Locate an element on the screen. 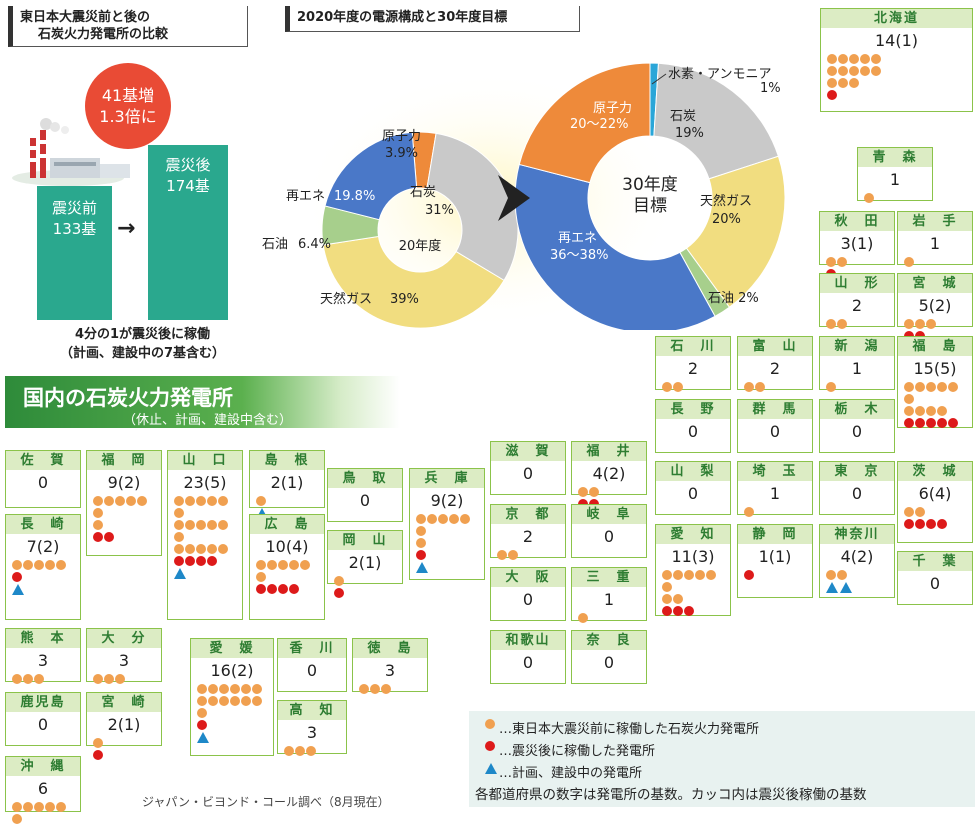 This screenshot has height=824, width=979. label-2020-nuclear: 原子力 is located at coordinates (401, 136).